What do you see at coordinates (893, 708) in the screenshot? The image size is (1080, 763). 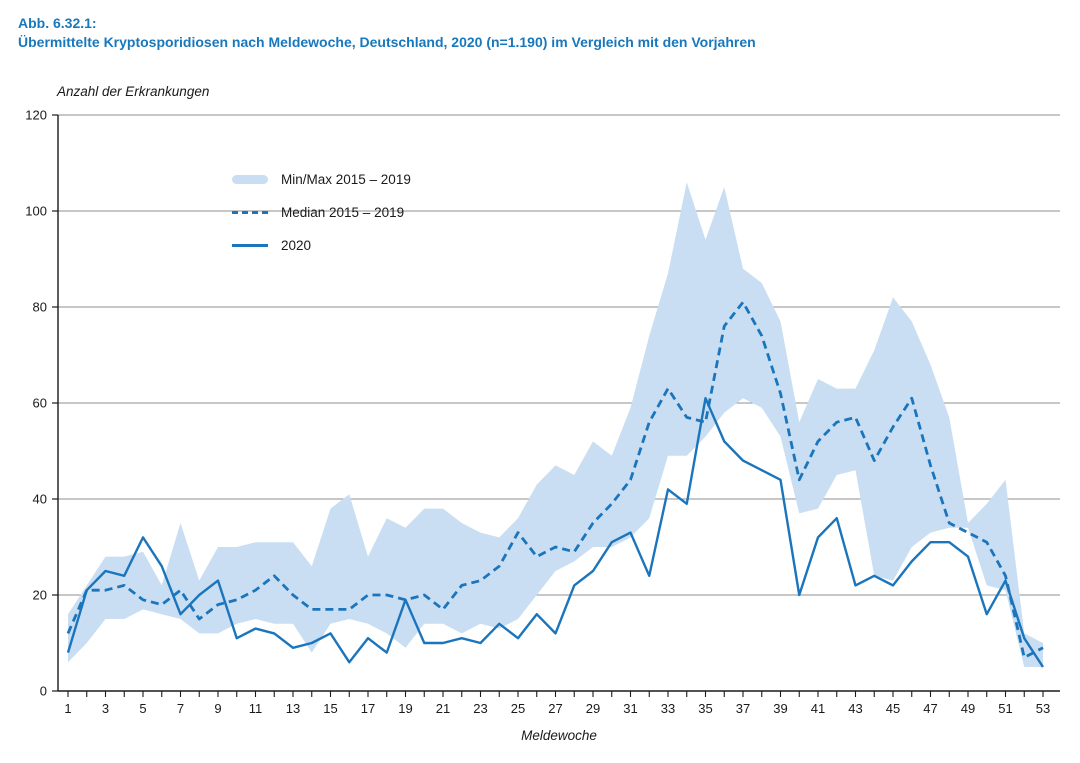 I see `x-tick-label-45: 45` at bounding box center [893, 708].